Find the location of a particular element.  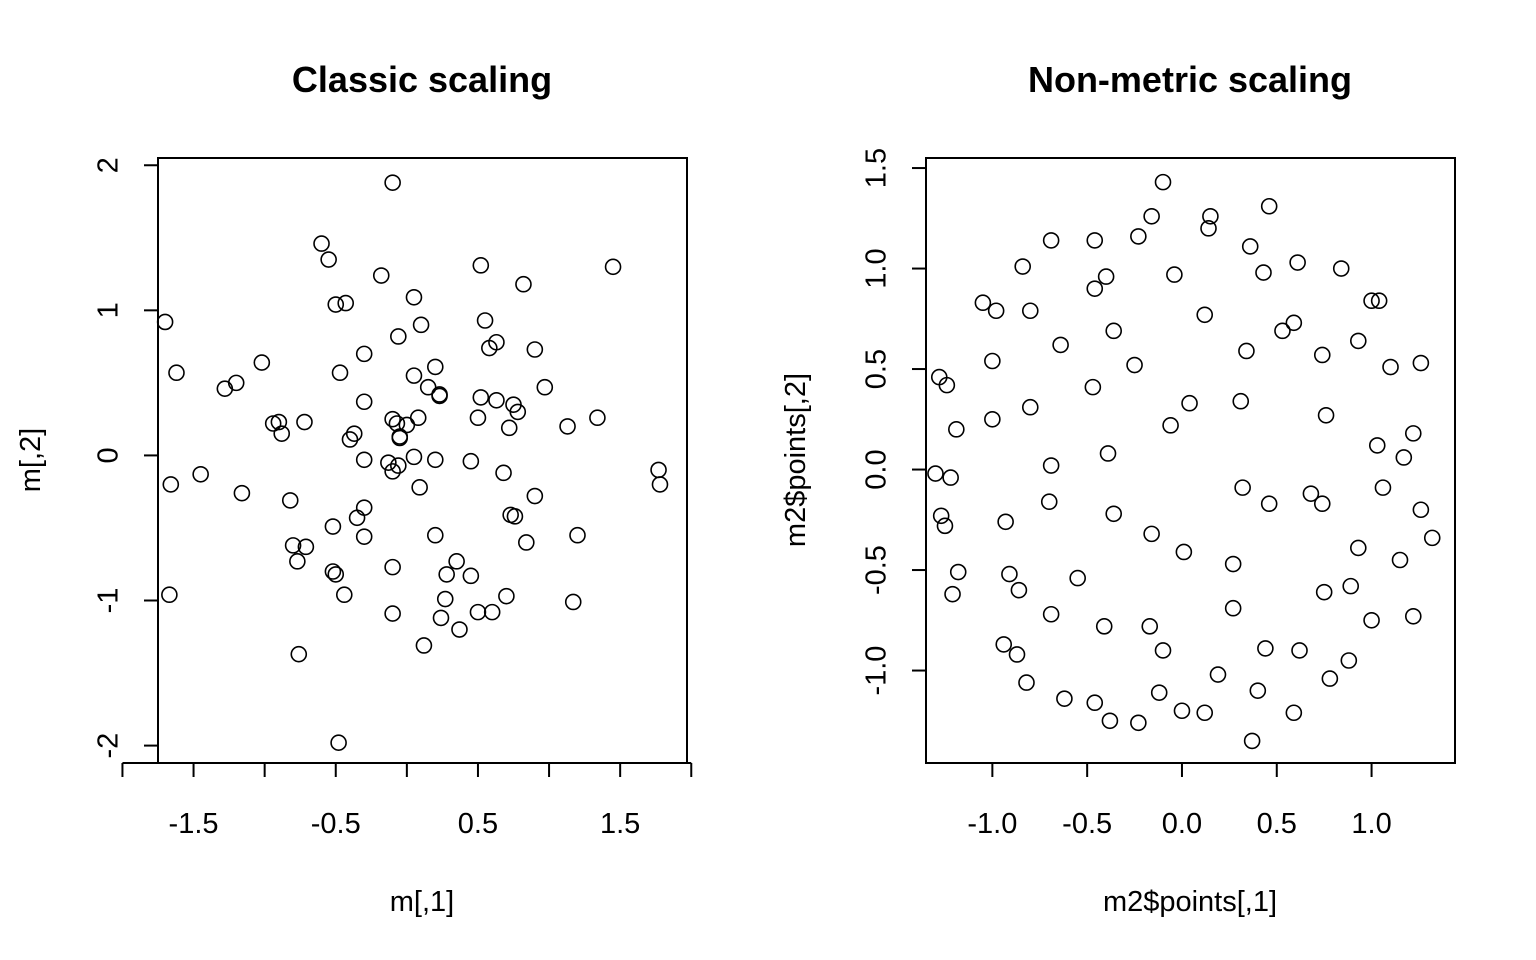

x-tick-label: 0.0 is located at coordinates (1182, 824).